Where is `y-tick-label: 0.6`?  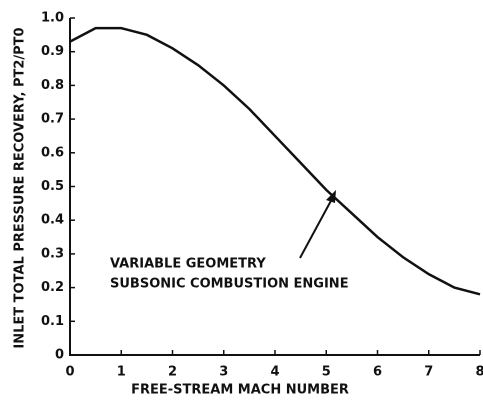
y-tick-label: 0.6 is located at coordinates (52, 152).